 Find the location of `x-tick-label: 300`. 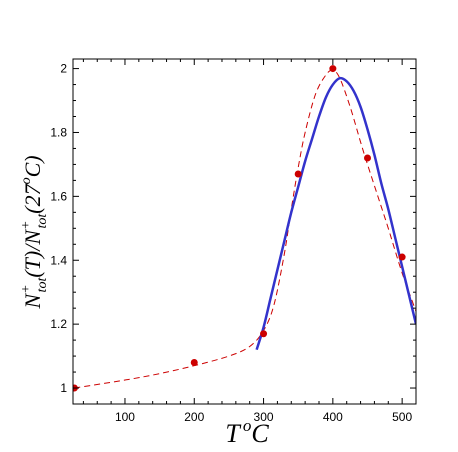

x-tick-label: 300 is located at coordinates (264, 417).